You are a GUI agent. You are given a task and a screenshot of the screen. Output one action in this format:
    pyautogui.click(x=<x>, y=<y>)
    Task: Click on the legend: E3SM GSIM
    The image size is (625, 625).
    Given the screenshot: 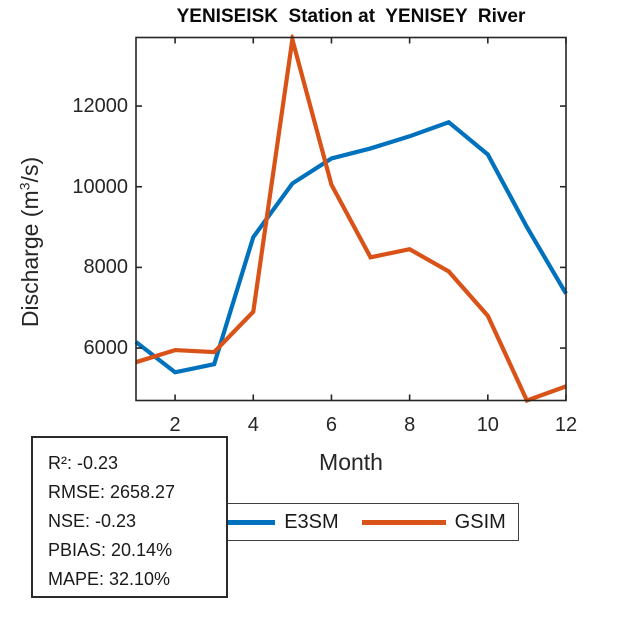 What is the action you would take?
    pyautogui.click(x=348, y=522)
    